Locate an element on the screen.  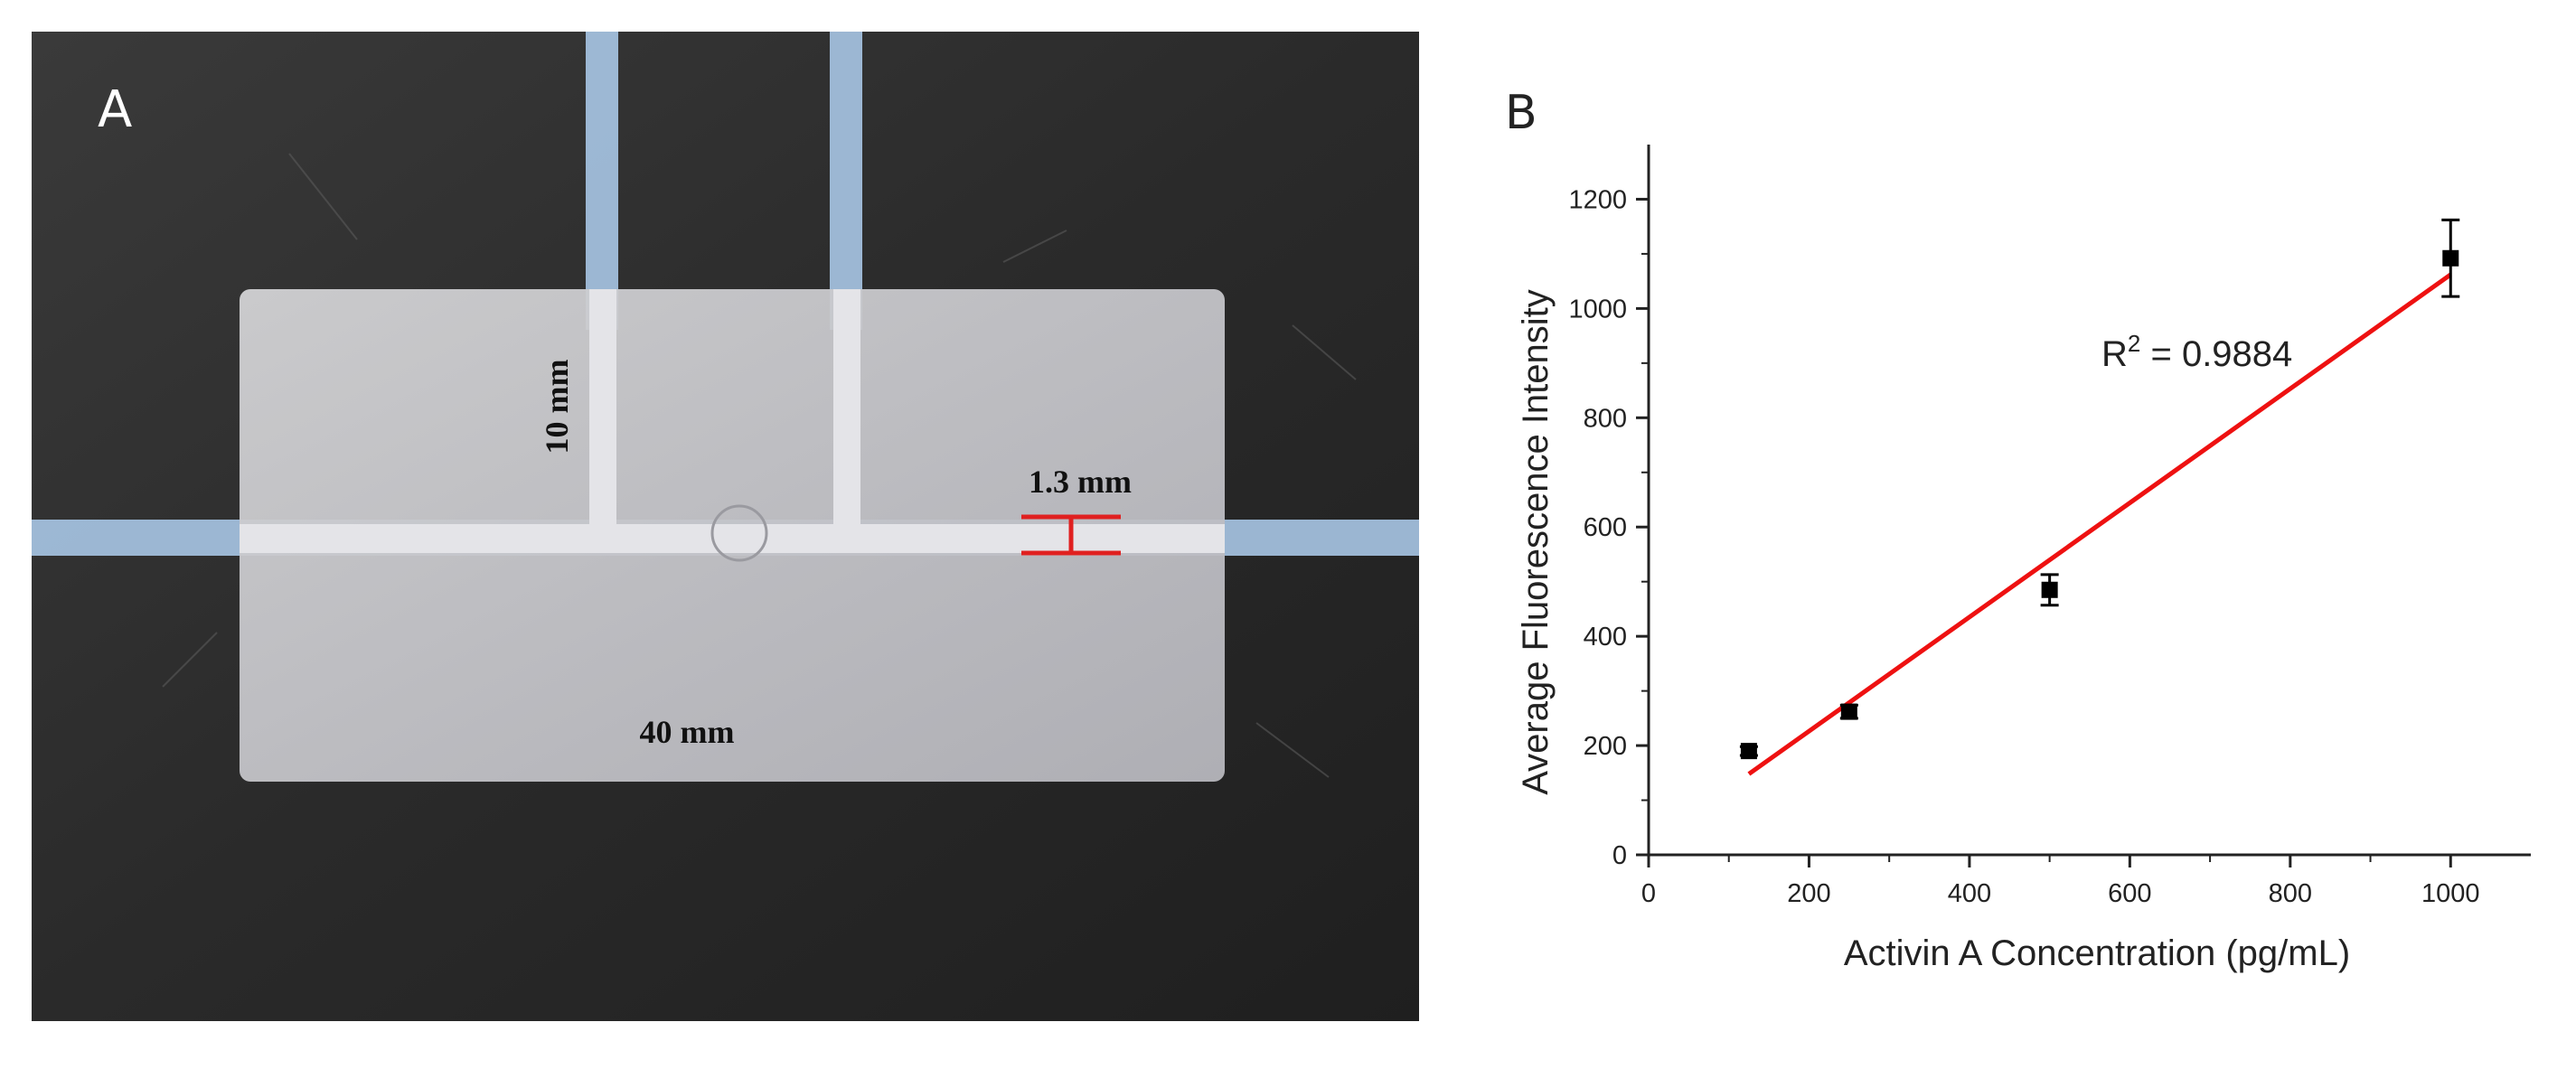
y-tick-label: 400 is located at coordinates (1605, 637).